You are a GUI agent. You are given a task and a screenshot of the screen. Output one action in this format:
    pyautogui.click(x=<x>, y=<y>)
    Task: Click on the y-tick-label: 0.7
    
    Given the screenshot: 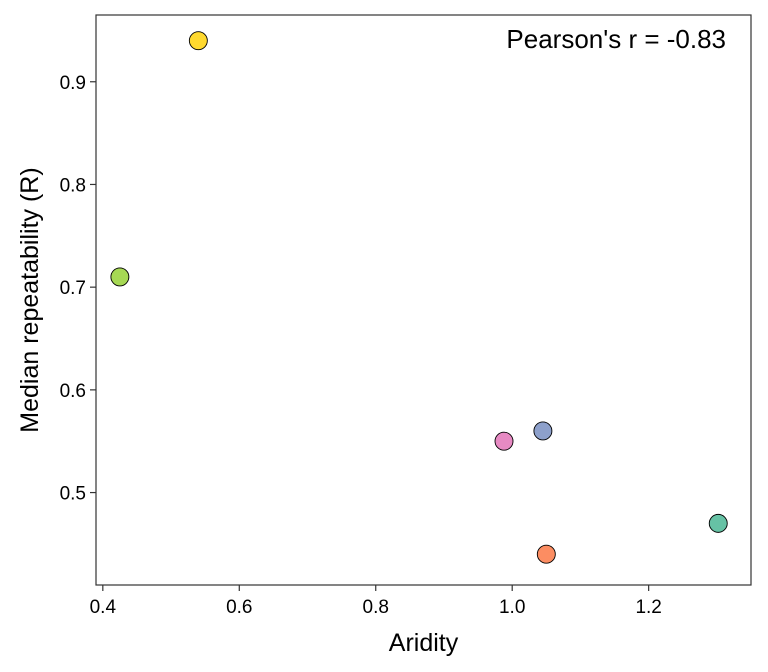 What is the action you would take?
    pyautogui.click(x=73, y=288)
    